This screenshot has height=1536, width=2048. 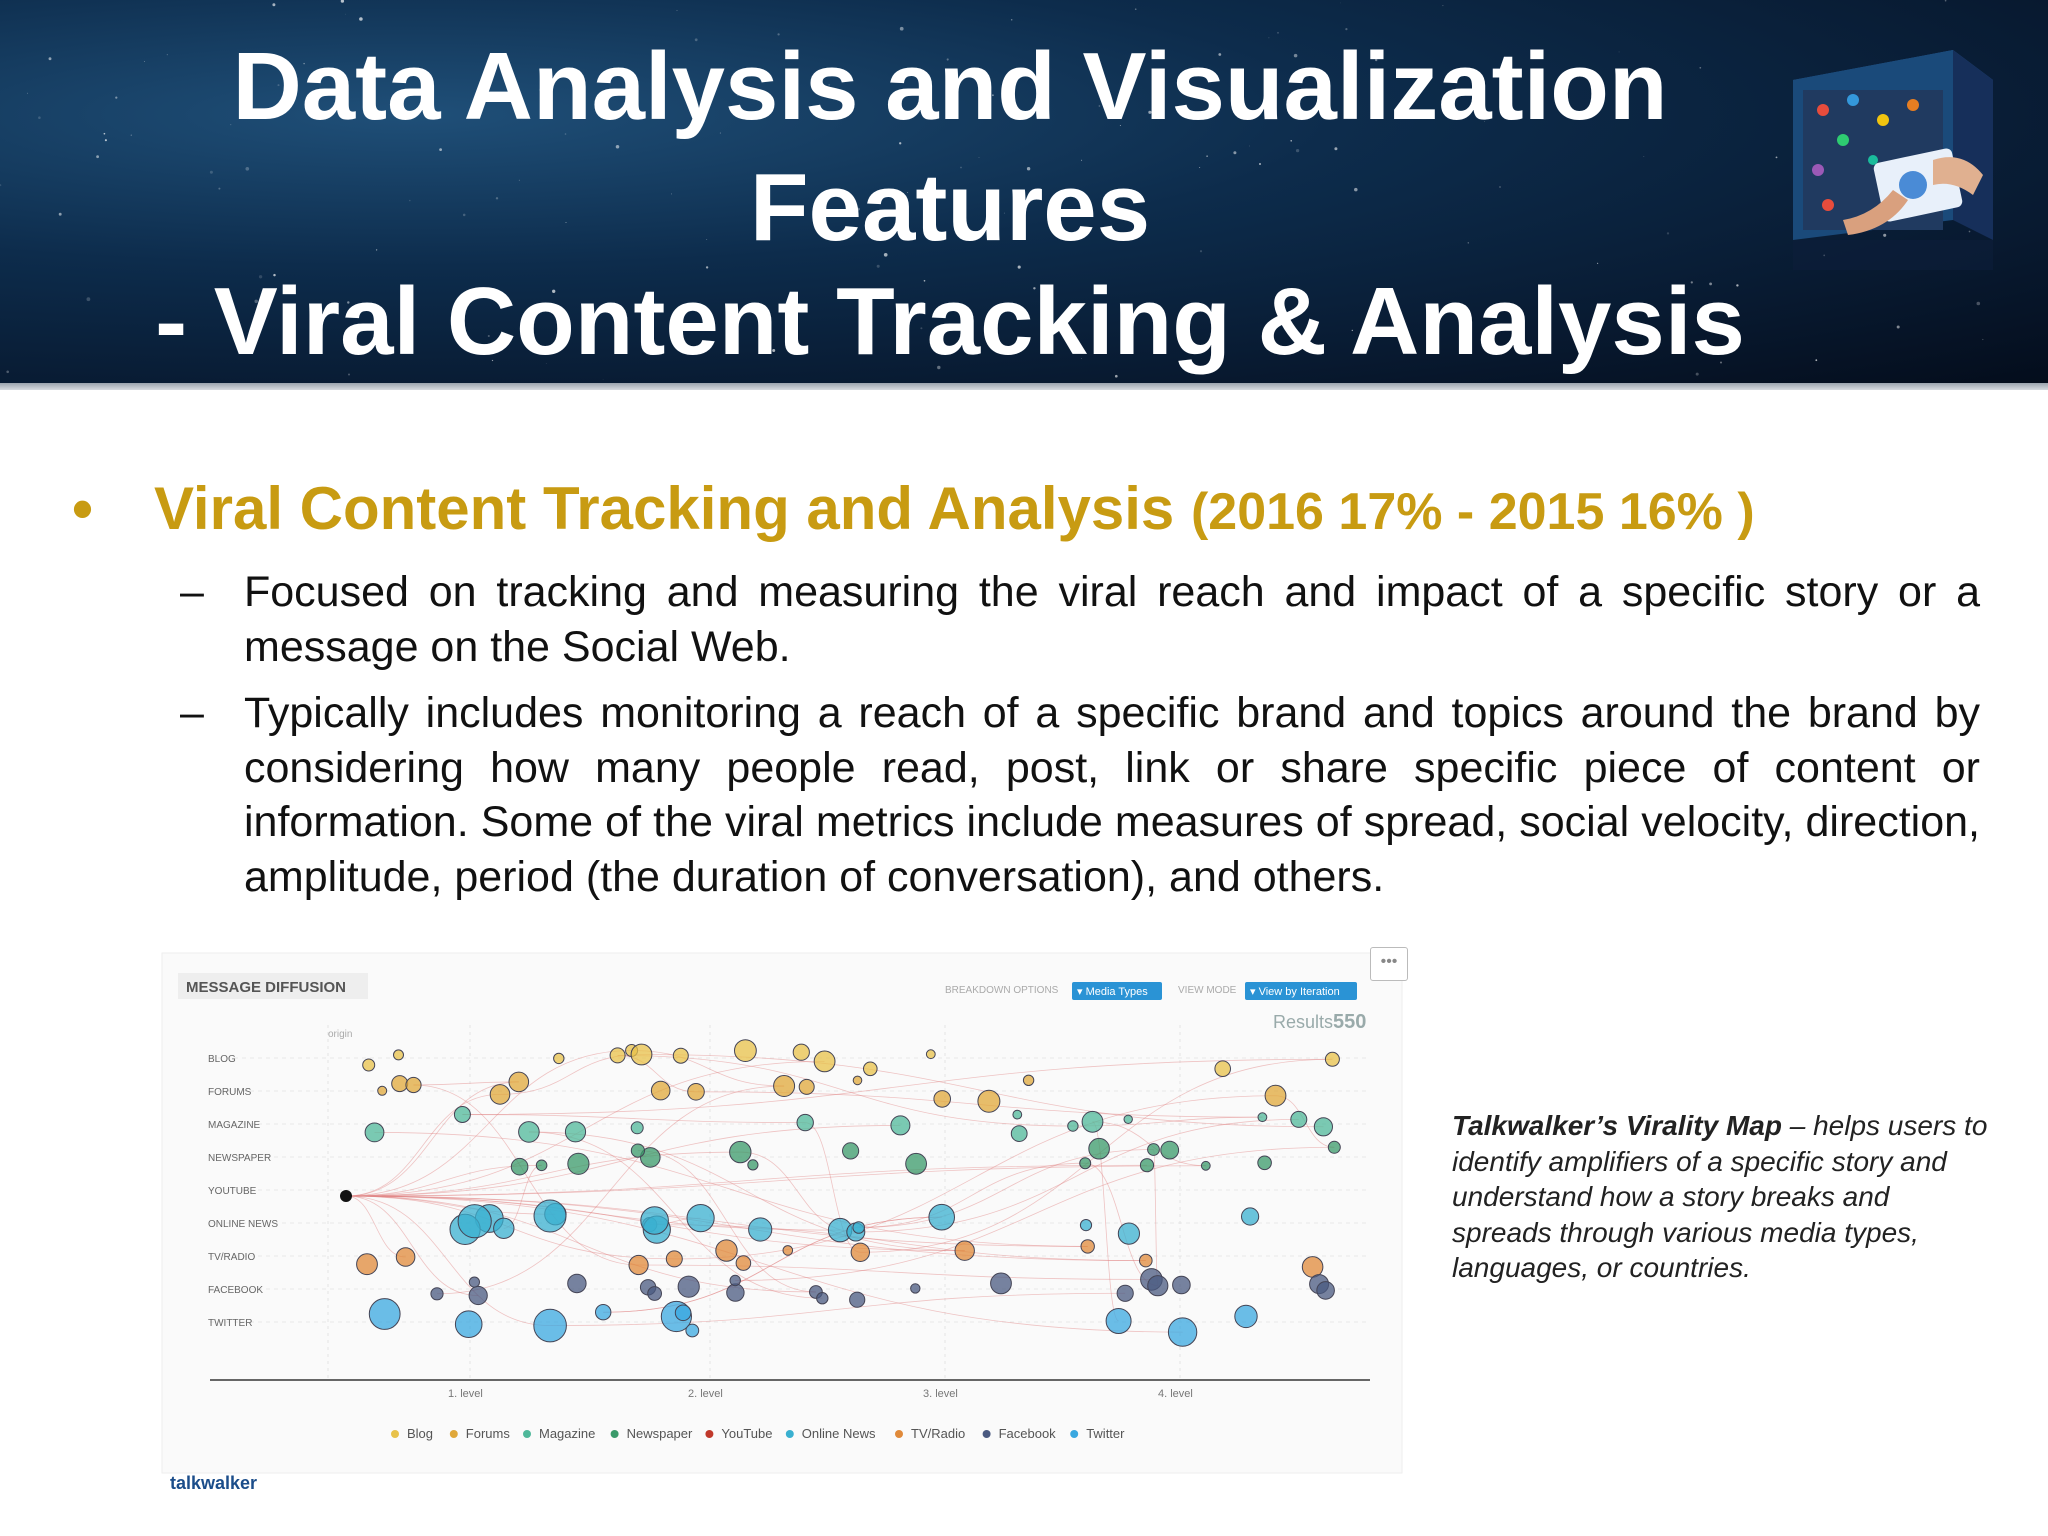 What do you see at coordinates (1301, 991) in the screenshot?
I see `view-by-iteration-button` at bounding box center [1301, 991].